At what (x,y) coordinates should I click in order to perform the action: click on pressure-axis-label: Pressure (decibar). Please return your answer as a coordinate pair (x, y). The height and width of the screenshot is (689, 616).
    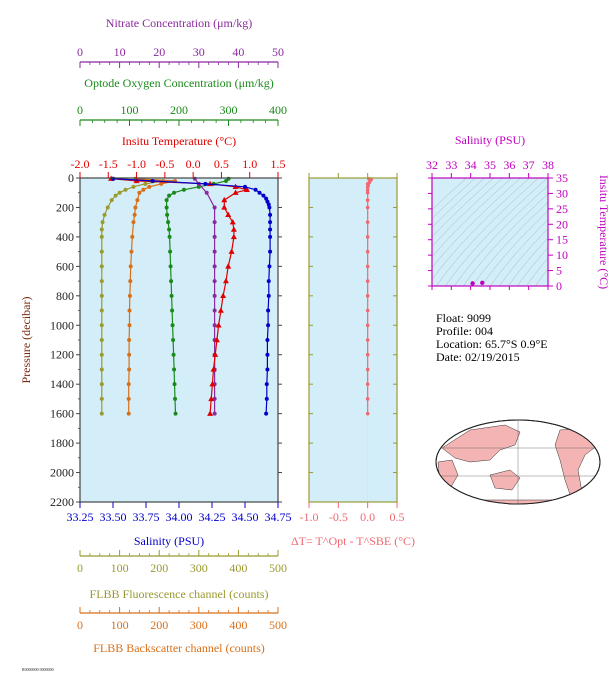
    Looking at the image, I should click on (26, 340).